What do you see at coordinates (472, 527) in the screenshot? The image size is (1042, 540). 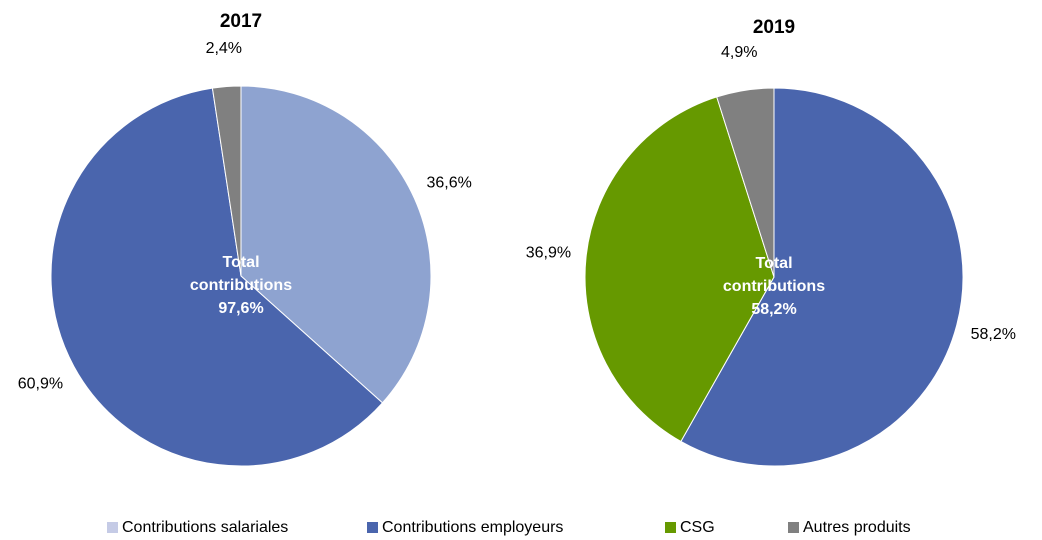 I see `legend-label: Contributions employeurs` at bounding box center [472, 527].